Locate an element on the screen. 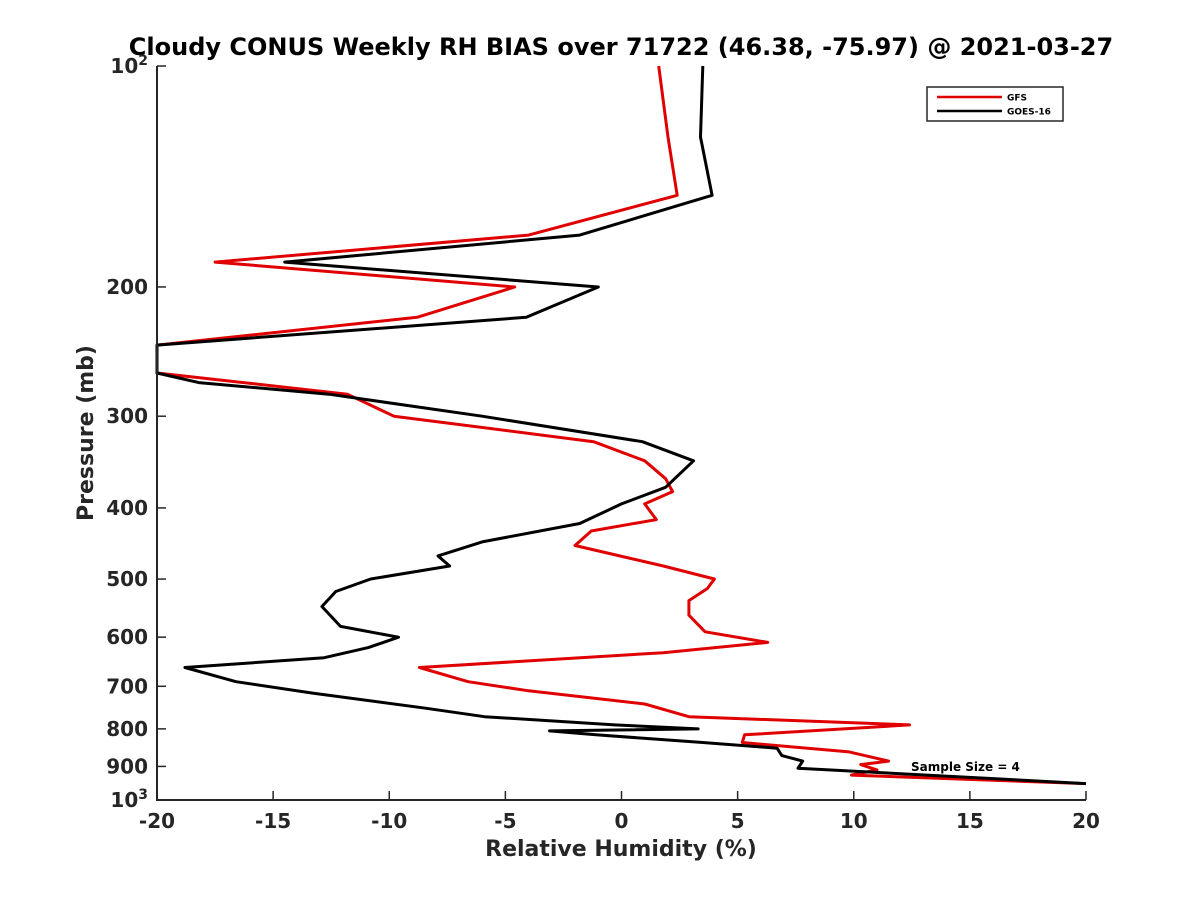  y-tick-label: 10² is located at coordinates (129, 65).